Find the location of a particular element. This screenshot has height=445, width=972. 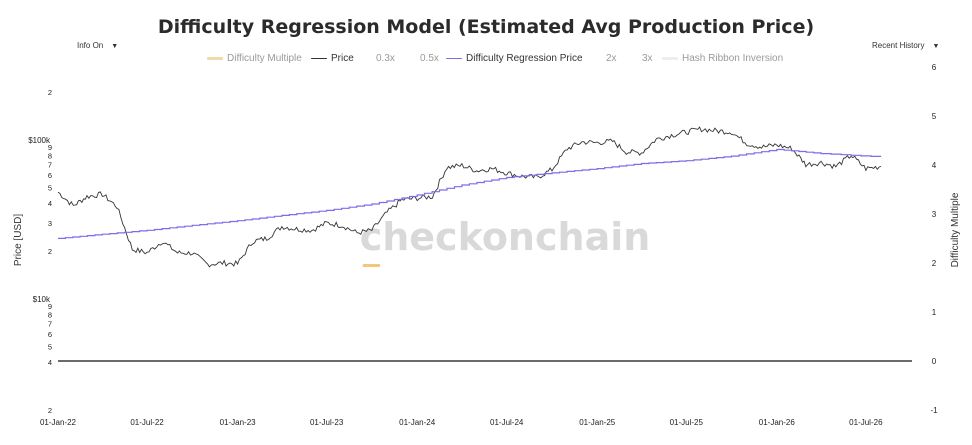

legend-label: 0.5x is located at coordinates (429, 58).